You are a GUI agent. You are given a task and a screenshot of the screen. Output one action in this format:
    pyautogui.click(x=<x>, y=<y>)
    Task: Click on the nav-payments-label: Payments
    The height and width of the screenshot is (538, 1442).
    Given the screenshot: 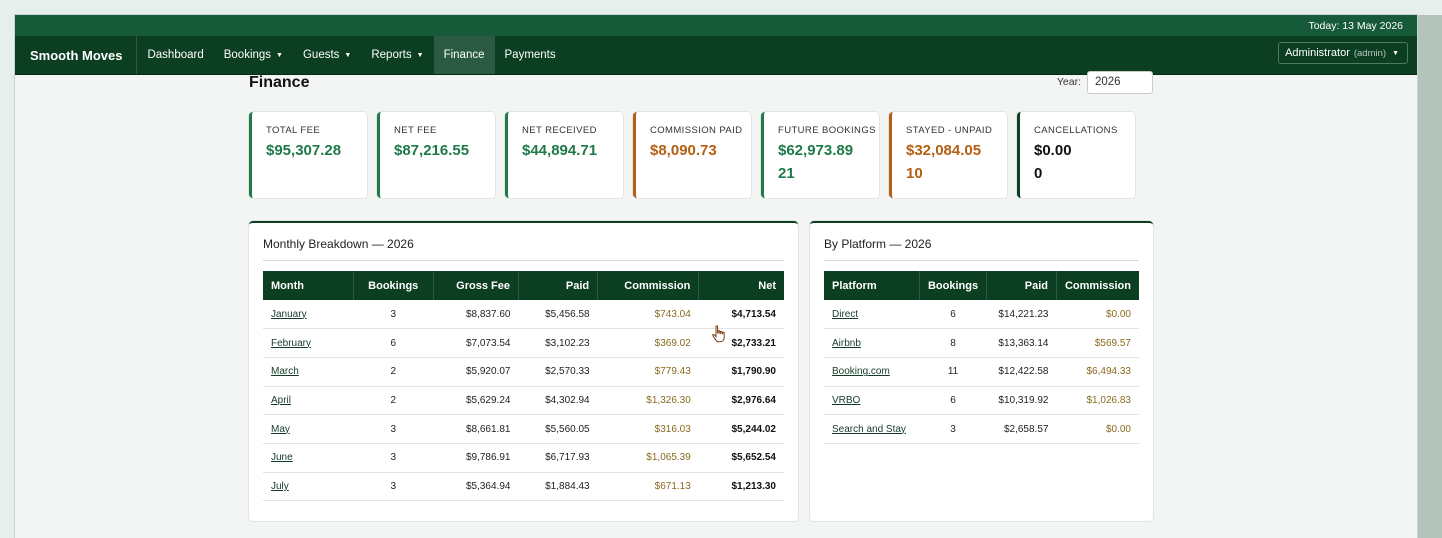 What is the action you would take?
    pyautogui.click(x=530, y=55)
    